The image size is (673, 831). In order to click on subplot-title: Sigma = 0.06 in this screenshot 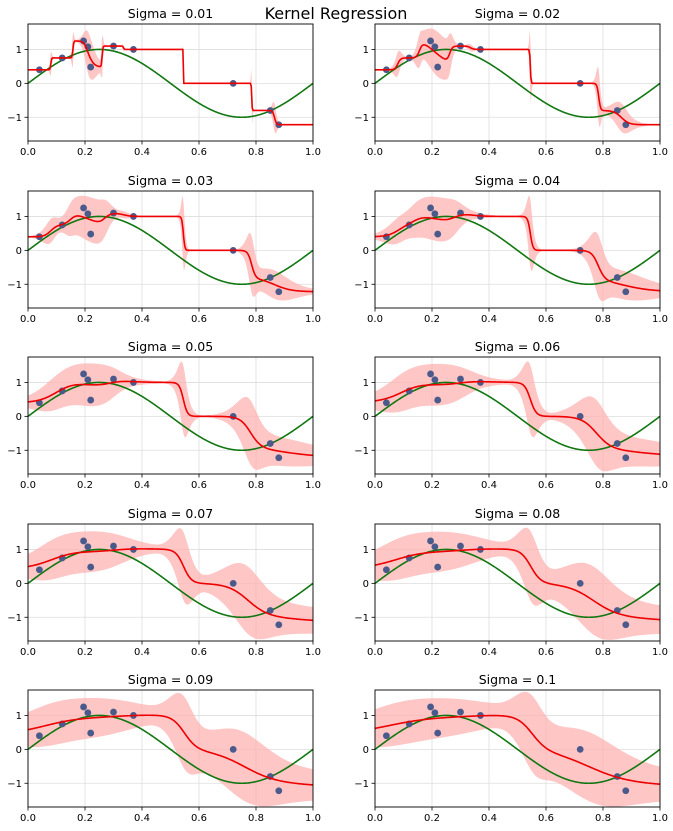, I will do `click(517, 346)`.